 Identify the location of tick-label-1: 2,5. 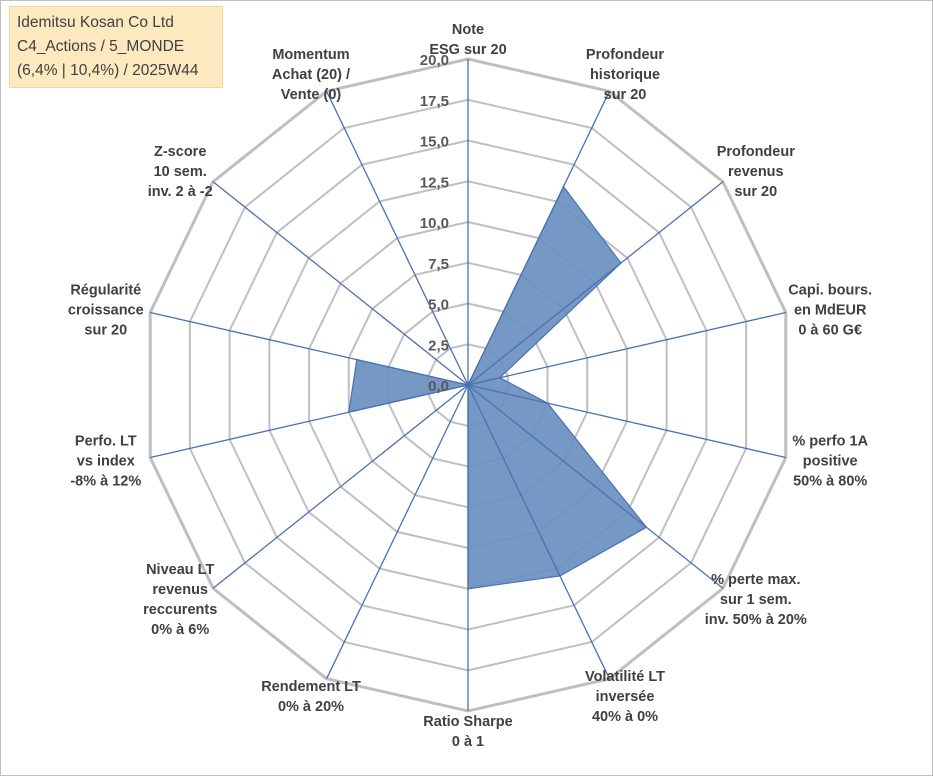
(438, 345).